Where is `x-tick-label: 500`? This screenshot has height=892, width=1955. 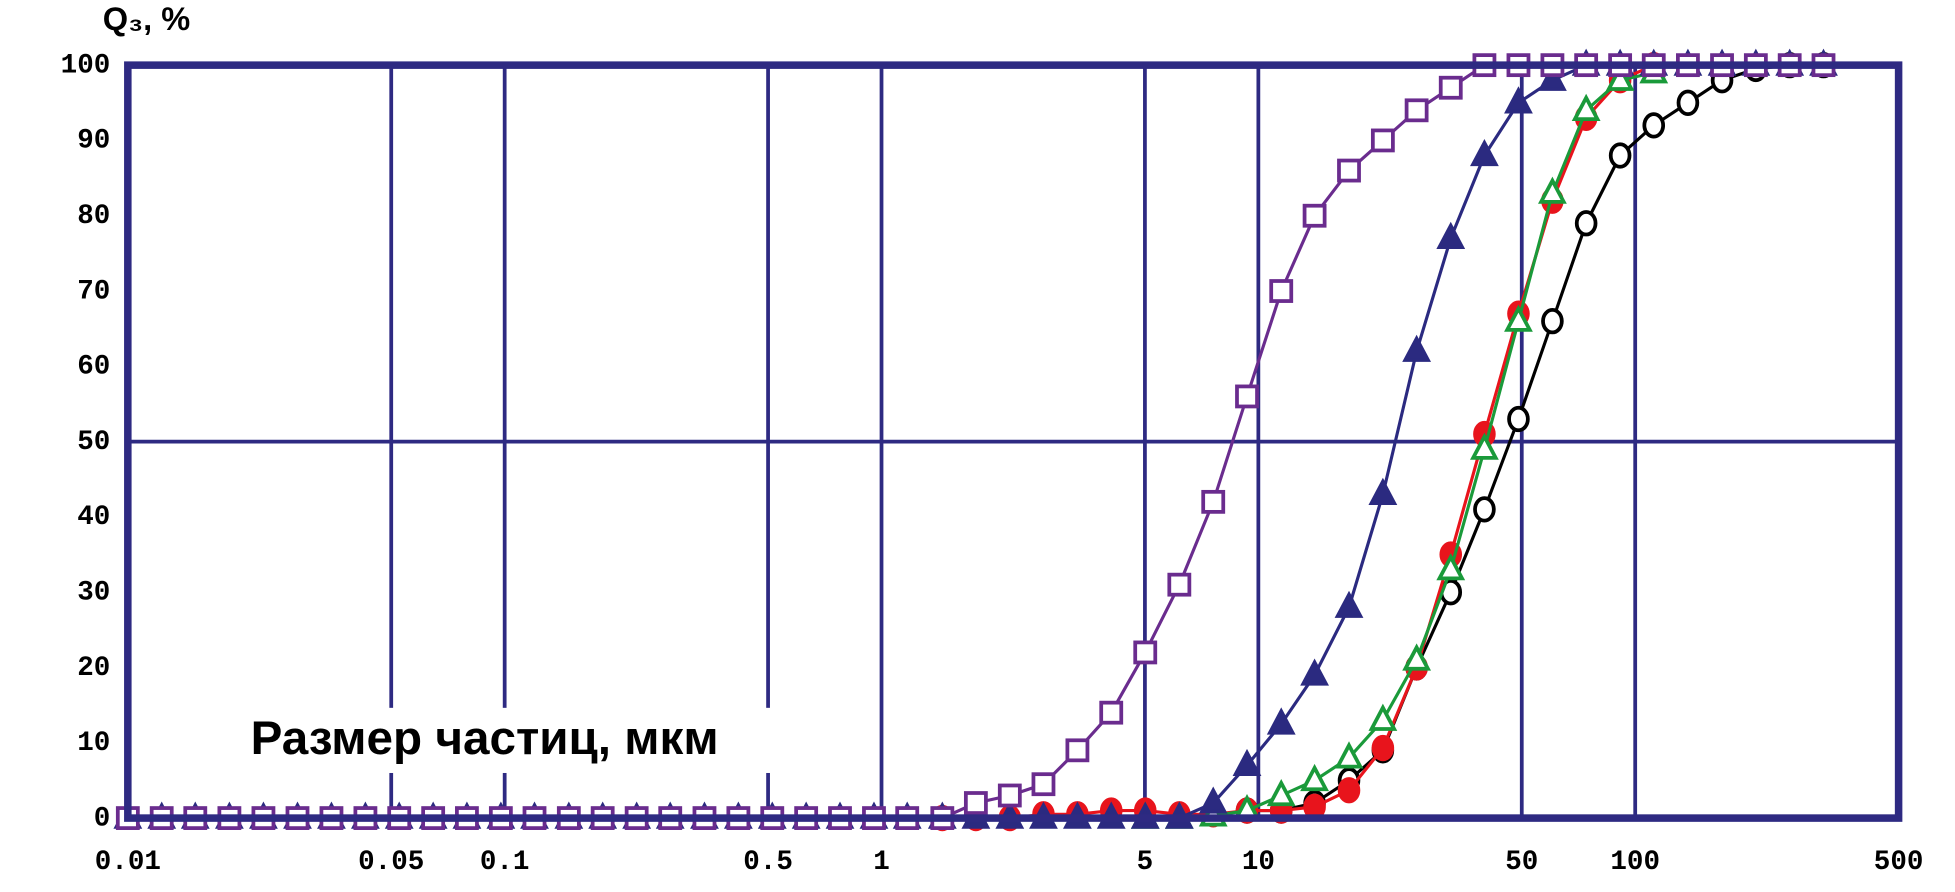
x-tick-label: 500 is located at coordinates (1899, 862).